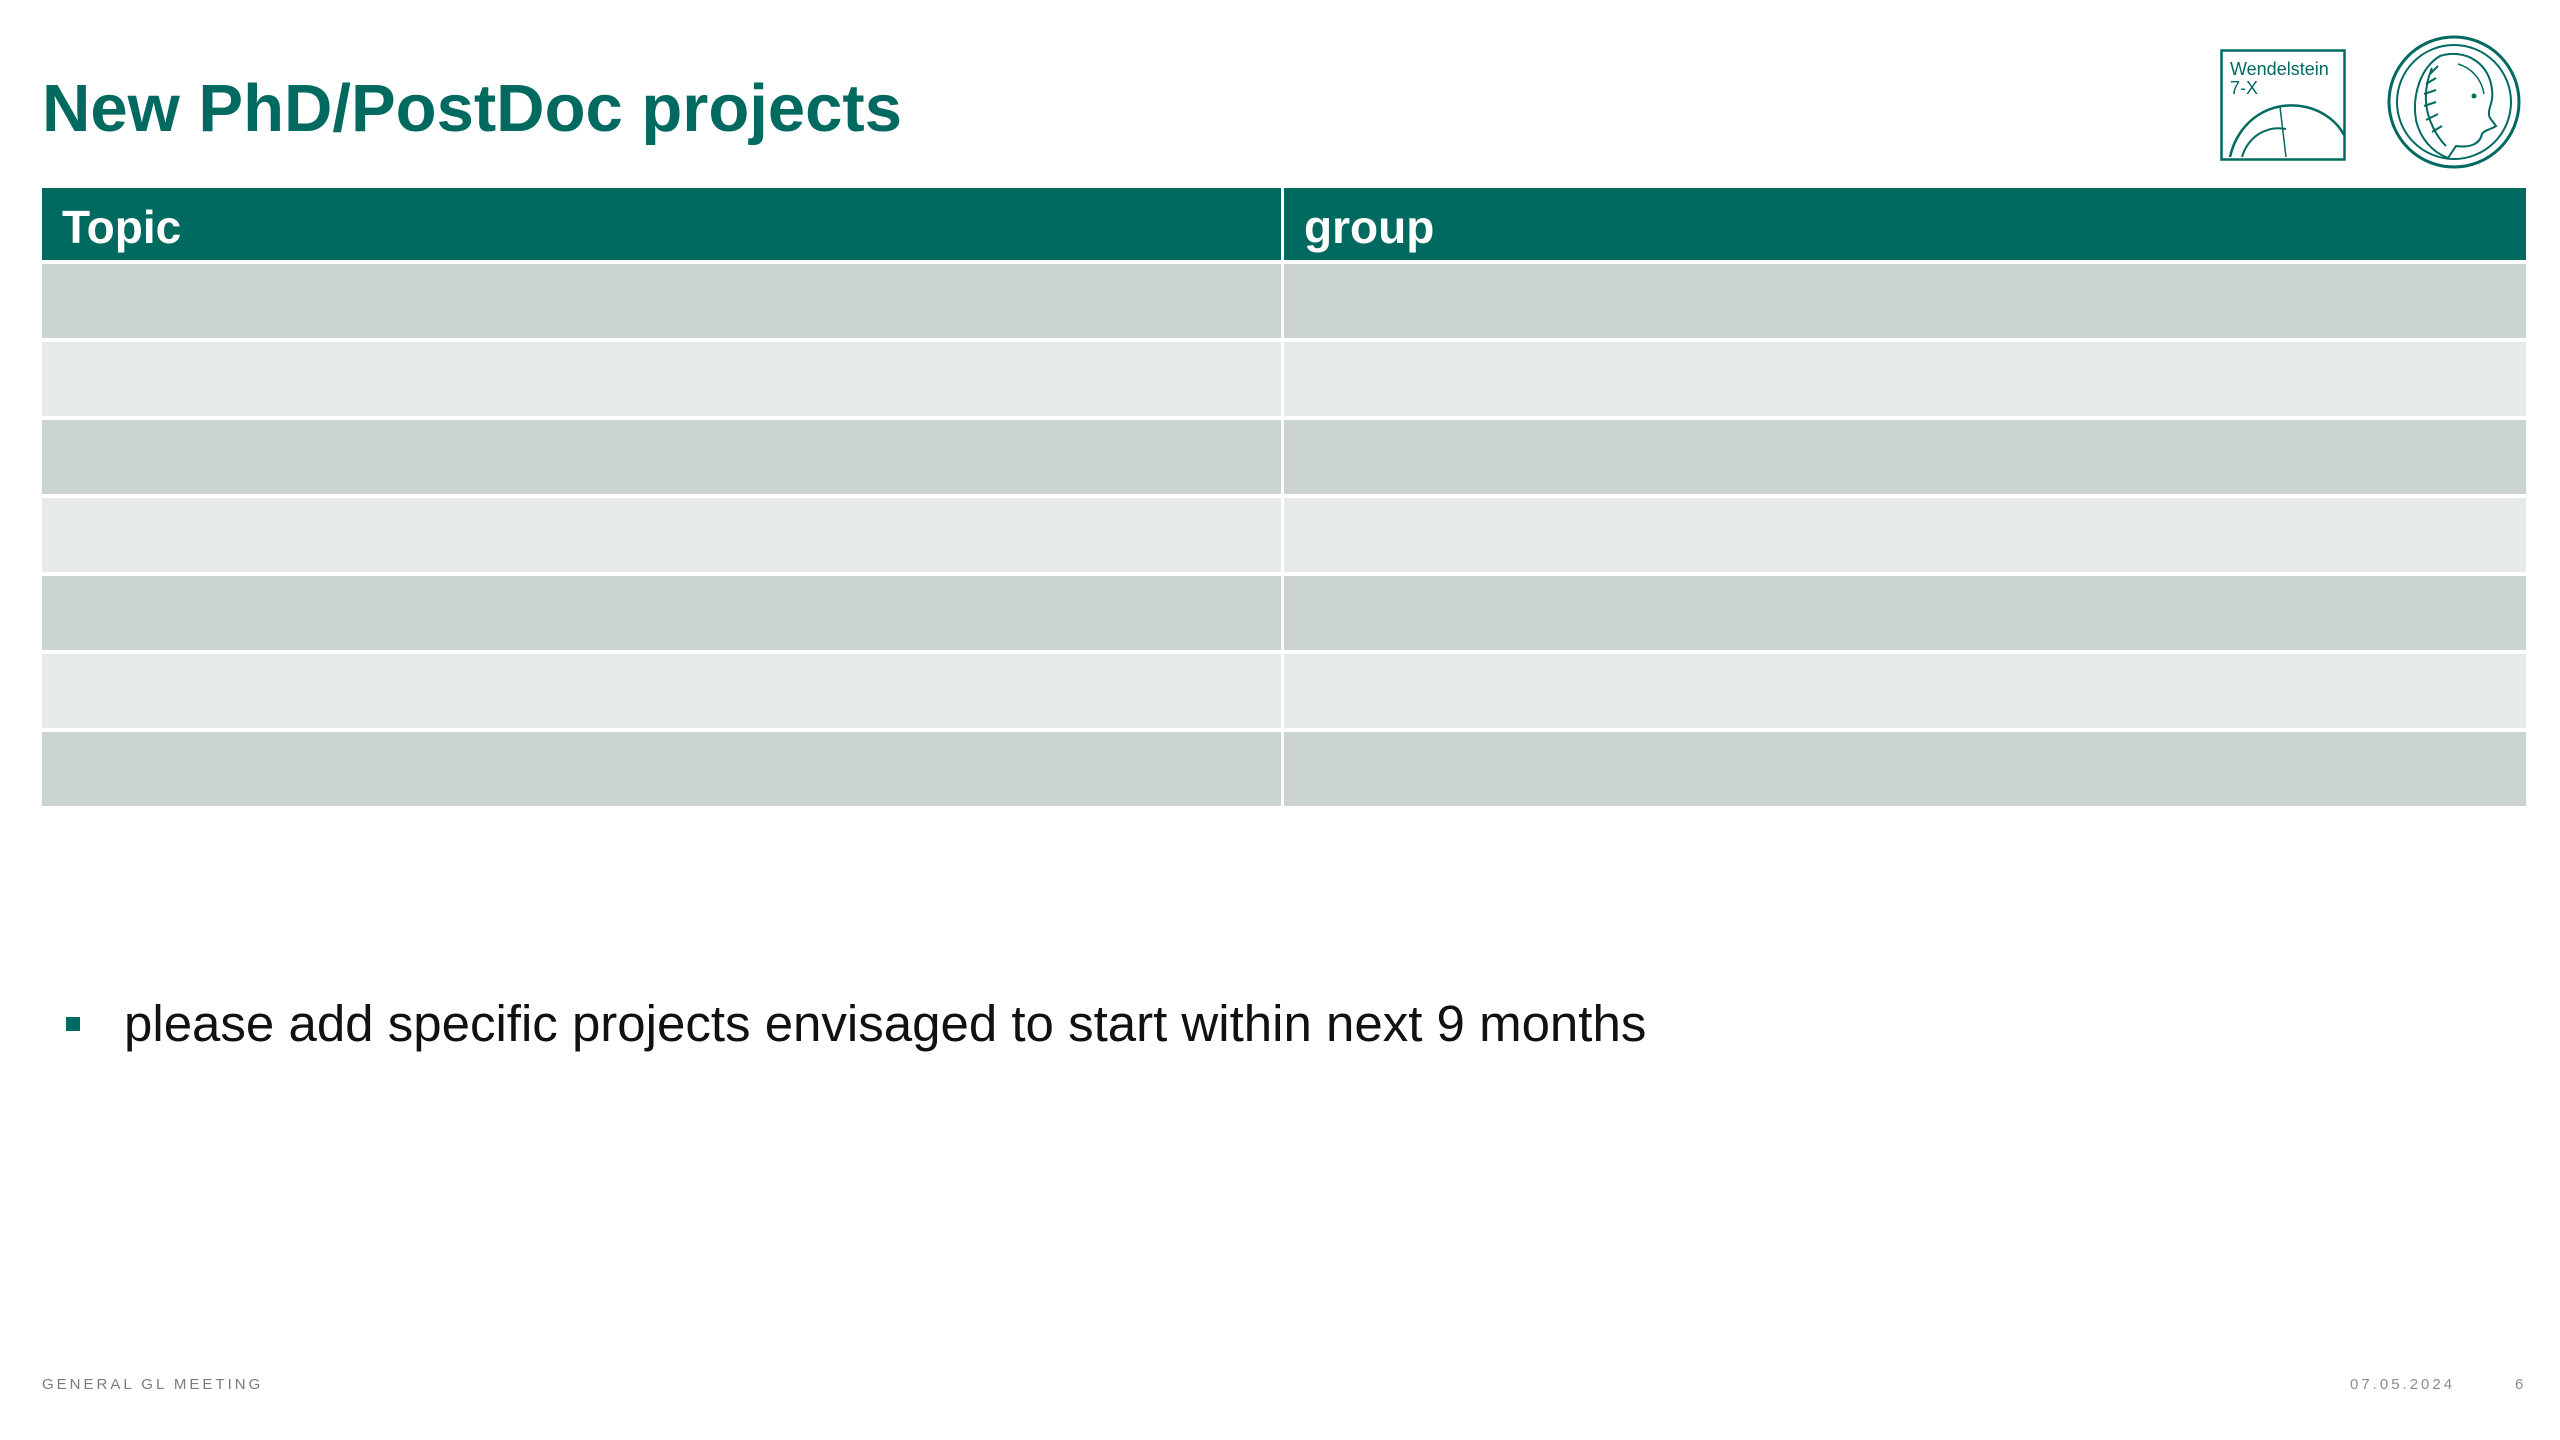 Image resolution: width=2560 pixels, height=1440 pixels. I want to click on w7x-logo-line2: 7-X, so click(2244, 88).